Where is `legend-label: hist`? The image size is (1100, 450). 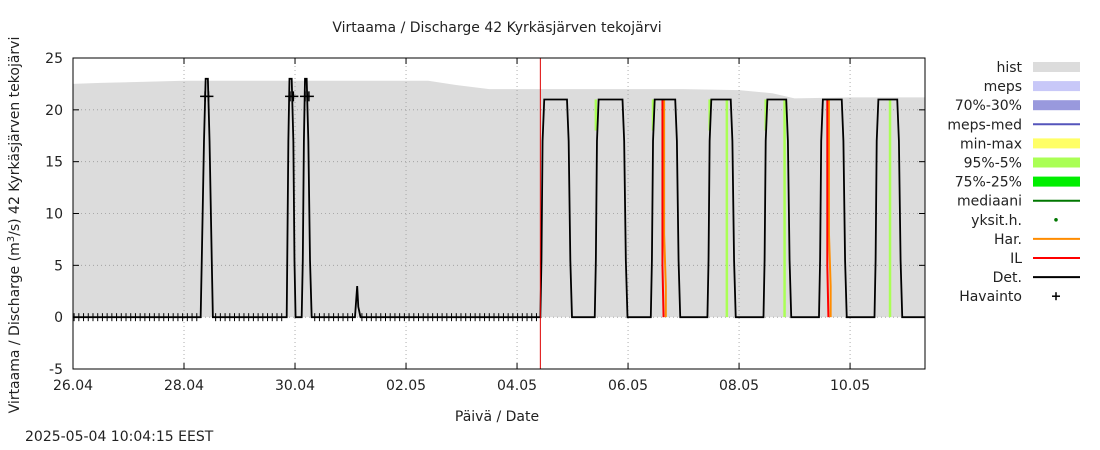
legend-label: hist is located at coordinates (1009, 68).